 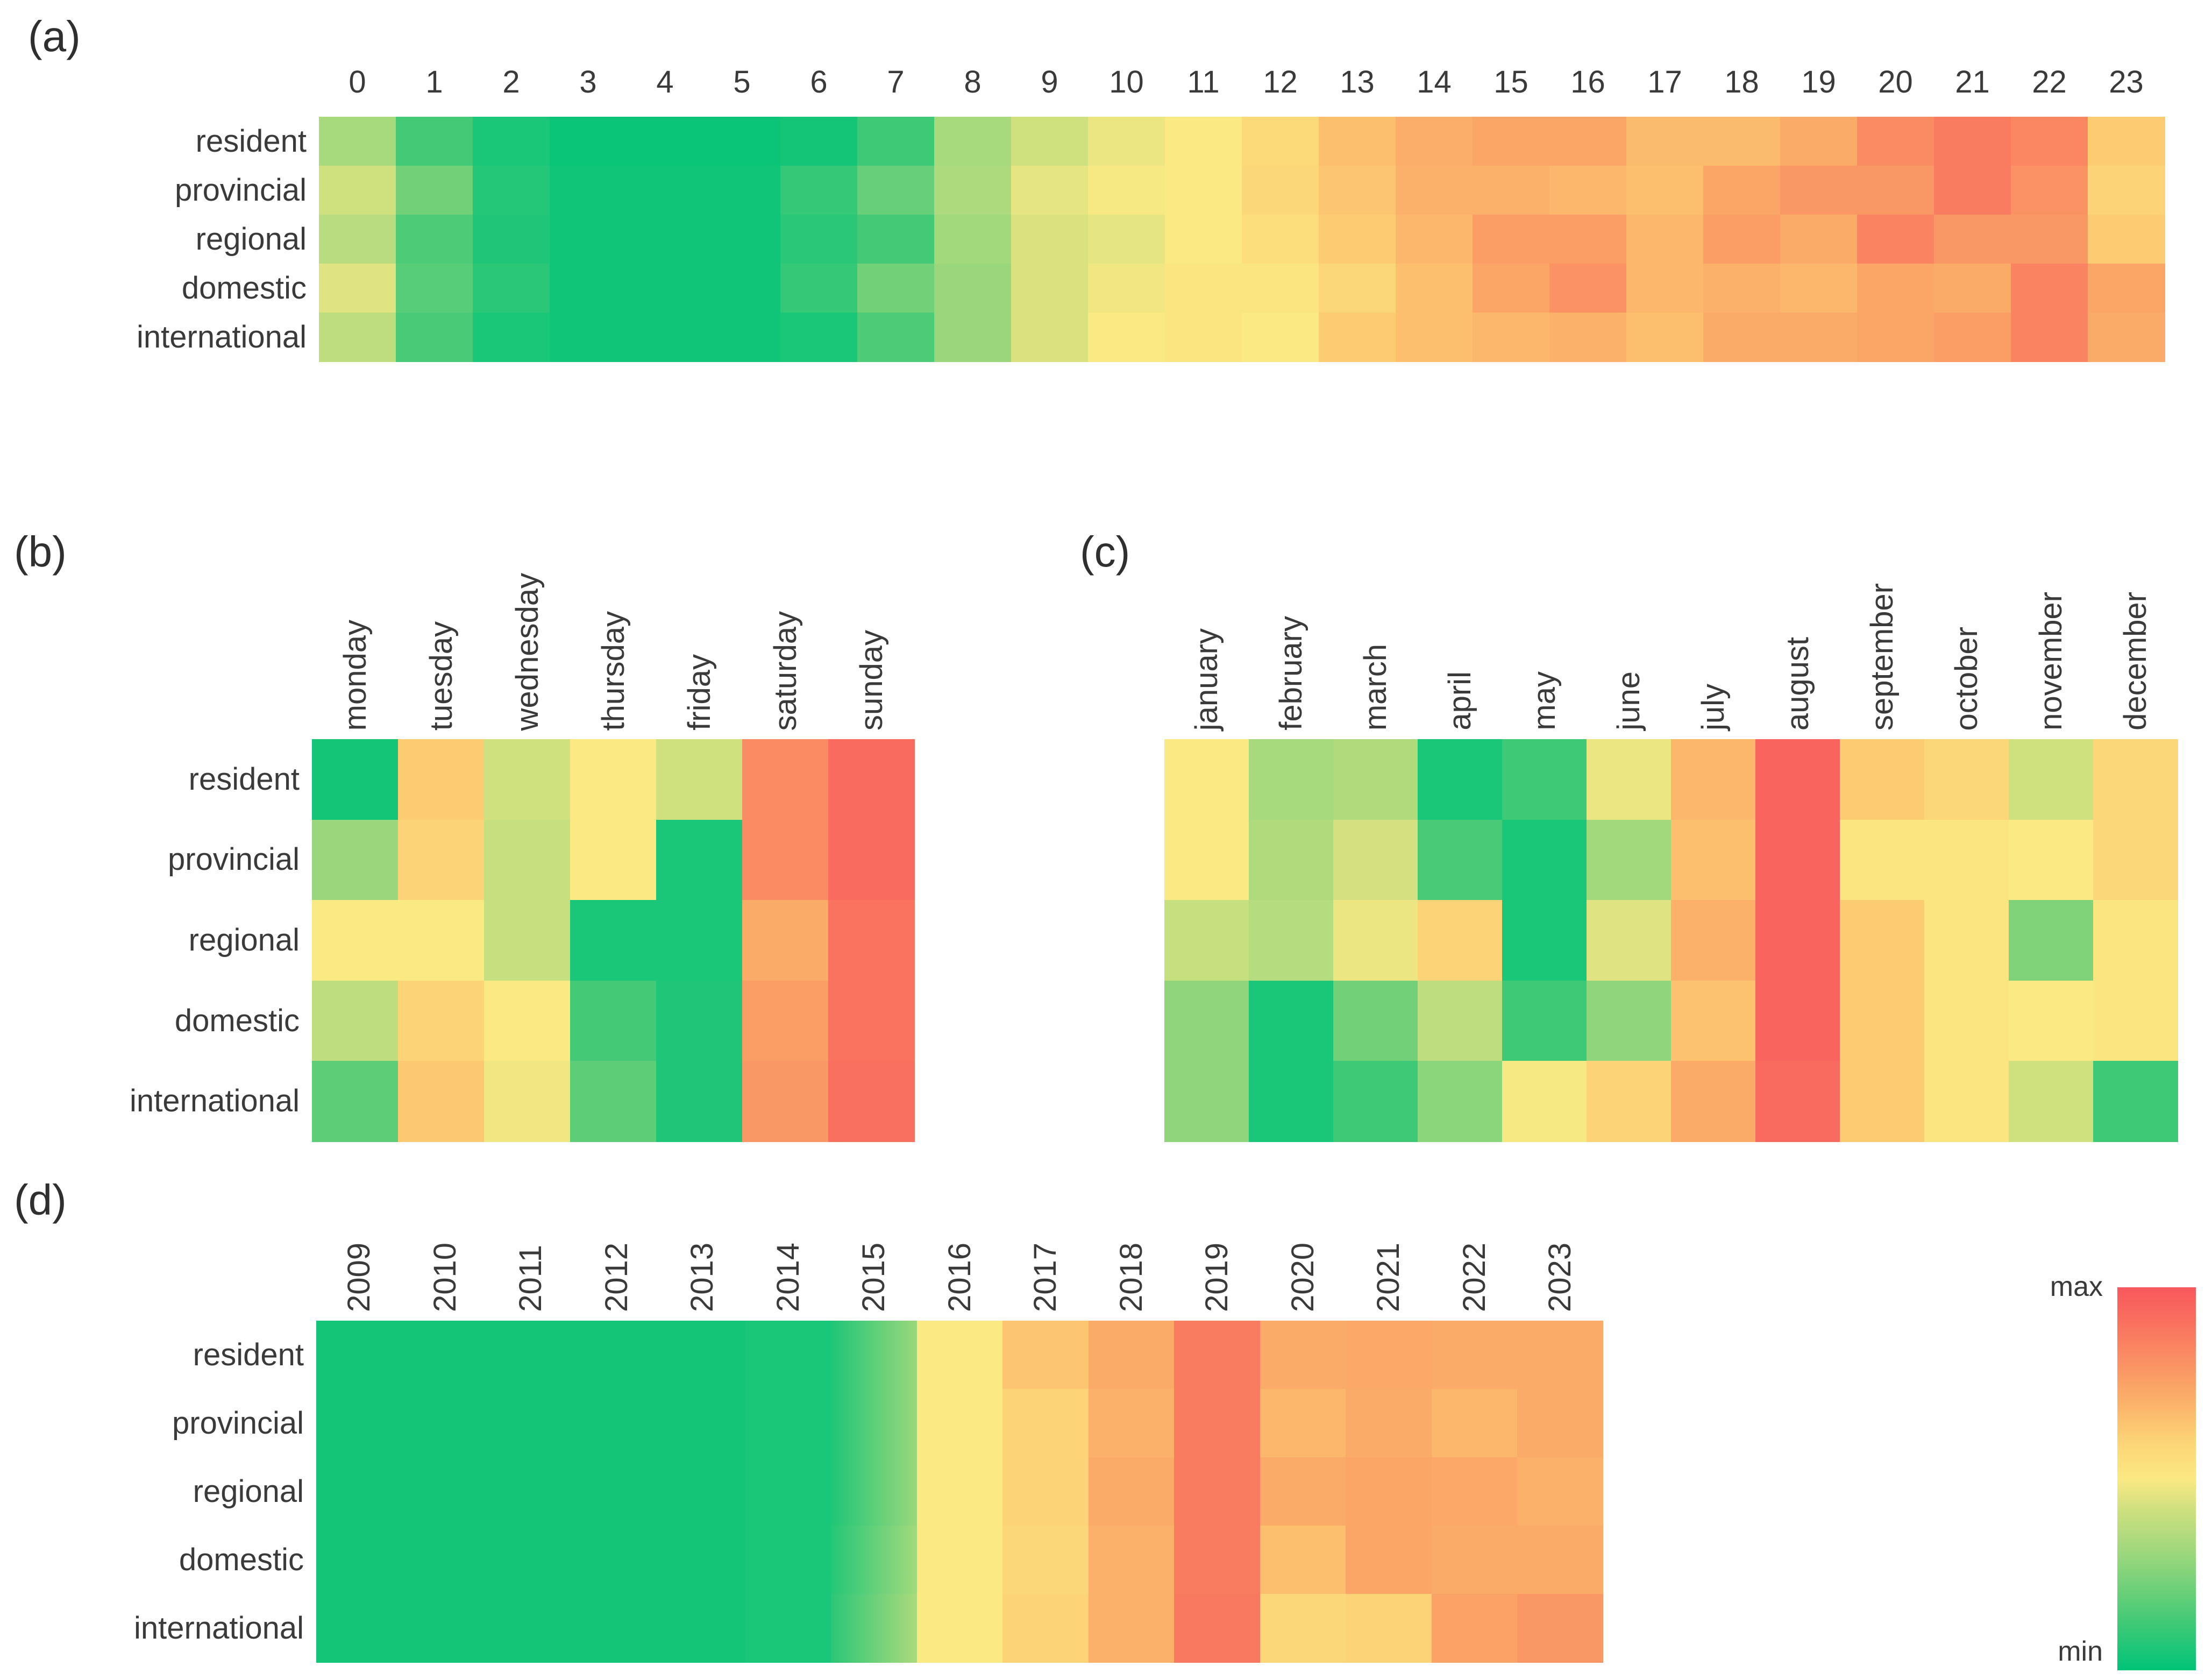 What do you see at coordinates (1883, 1020) in the screenshot?
I see `heatmap-c-cell-domestic-september` at bounding box center [1883, 1020].